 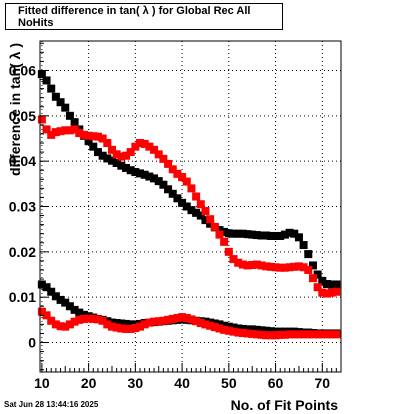 What do you see at coordinates (42, 383) in the screenshot?
I see `x-tick-label: 10` at bounding box center [42, 383].